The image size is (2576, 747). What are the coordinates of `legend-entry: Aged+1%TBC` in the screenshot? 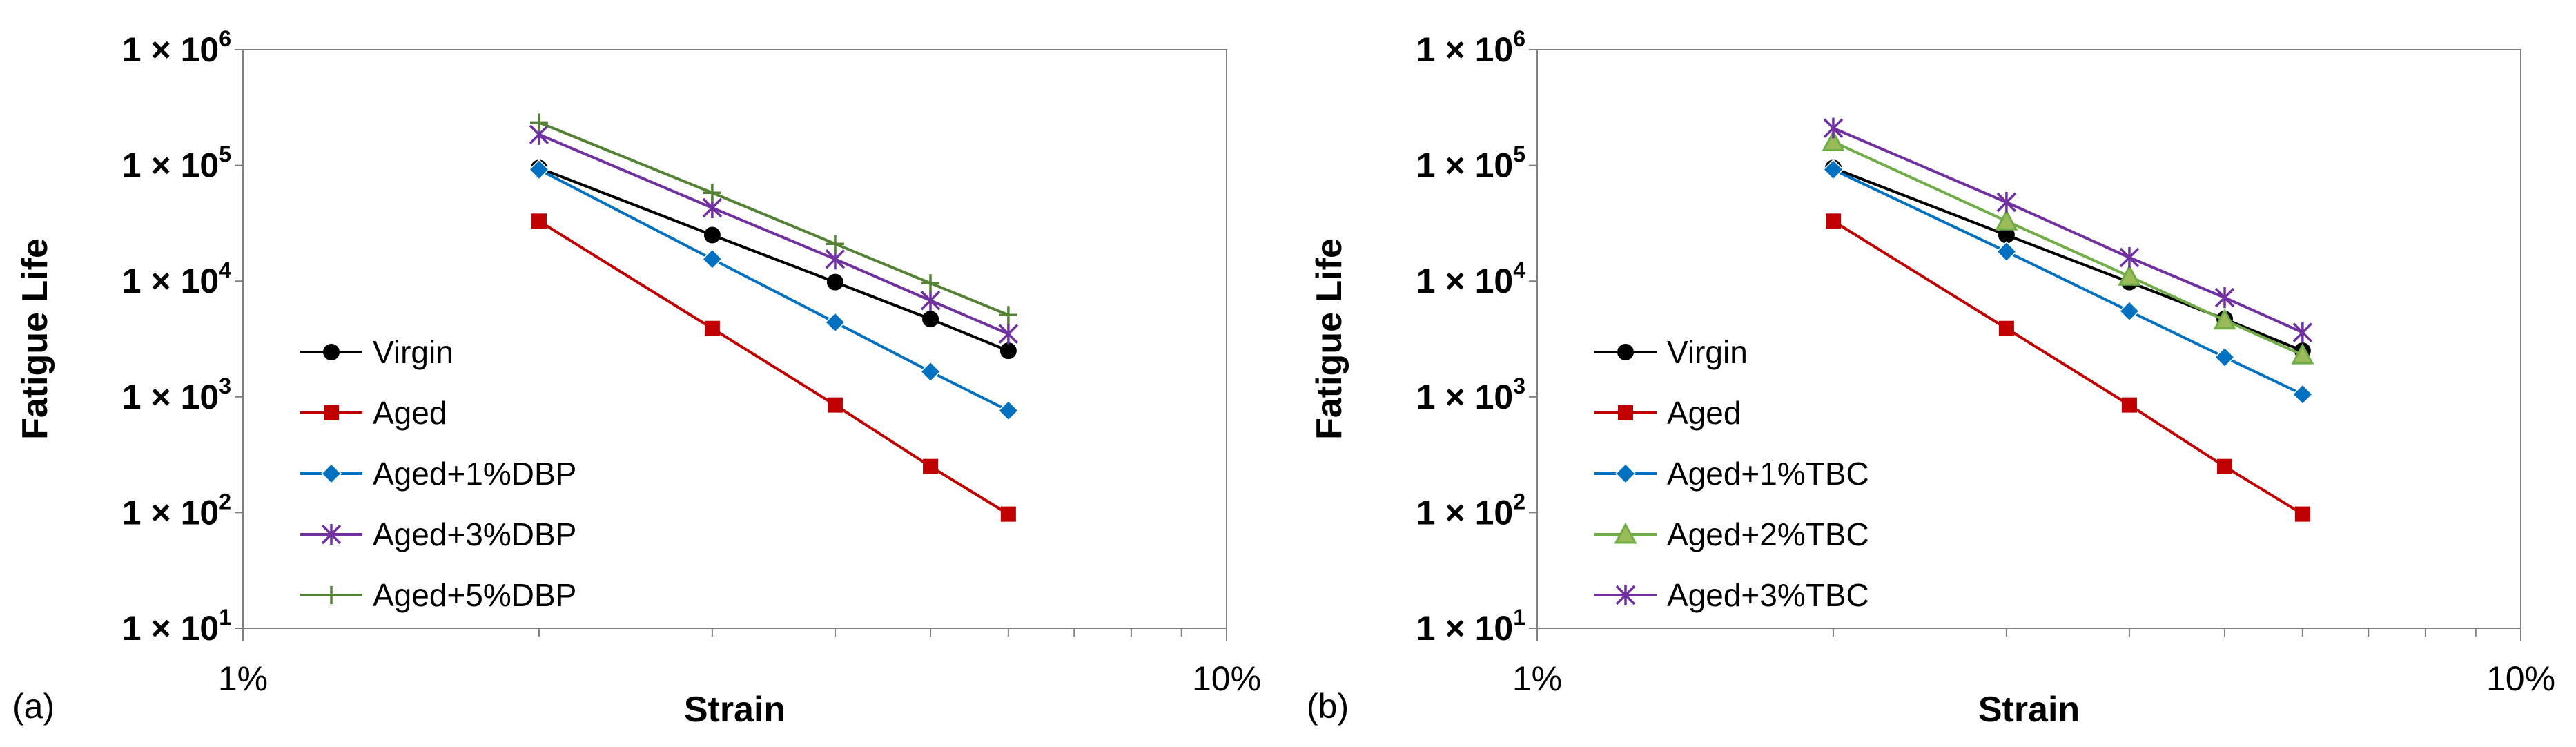 It's located at (1731, 474).